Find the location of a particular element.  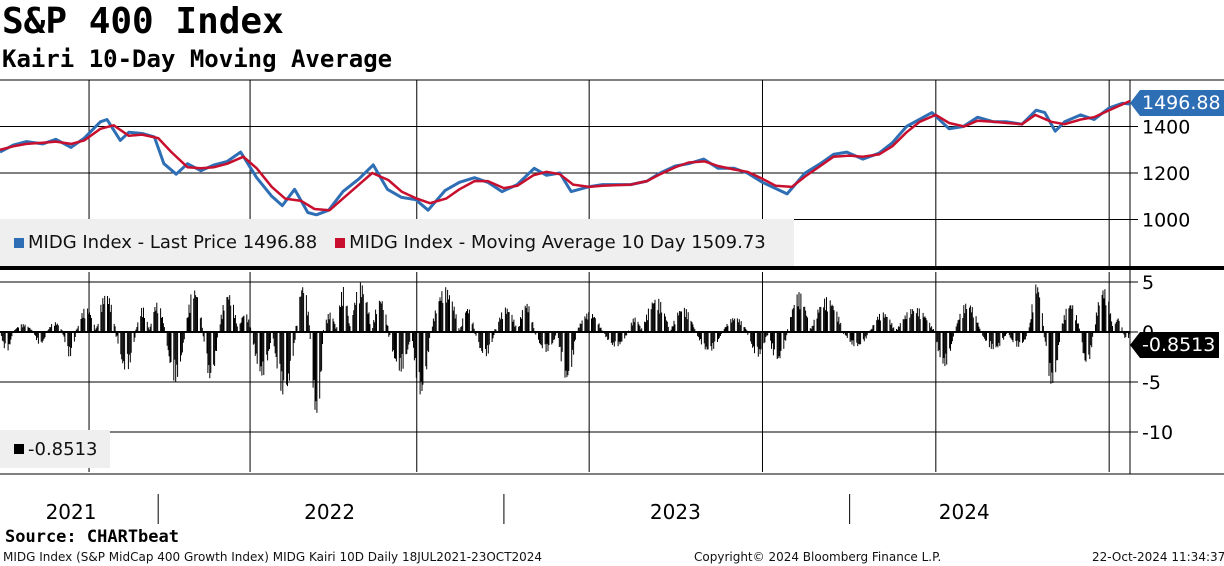

price-ytick-label-0: 1000 is located at coordinates (1166, 221).